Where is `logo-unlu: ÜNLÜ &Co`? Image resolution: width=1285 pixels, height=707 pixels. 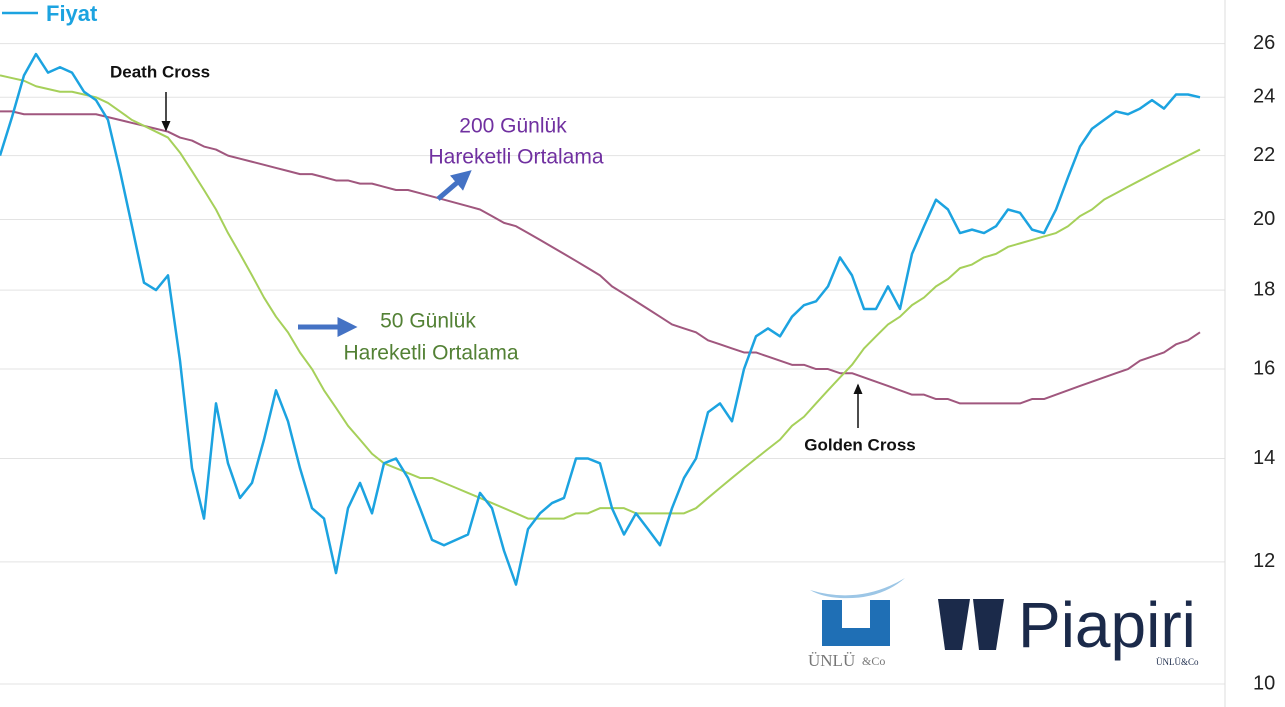 logo-unlu: ÜNLÜ &Co is located at coordinates (856, 624).